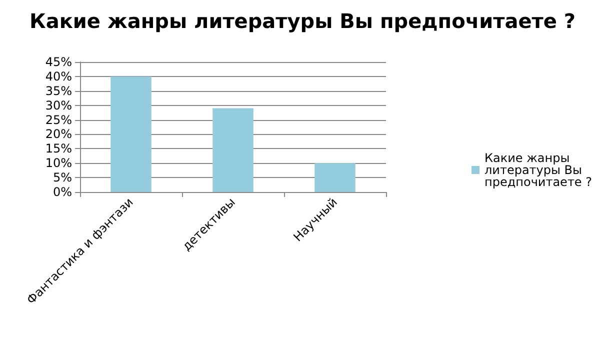  Describe the element at coordinates (58, 62) in the screenshot. I see `y-tick-label: 45%` at that location.